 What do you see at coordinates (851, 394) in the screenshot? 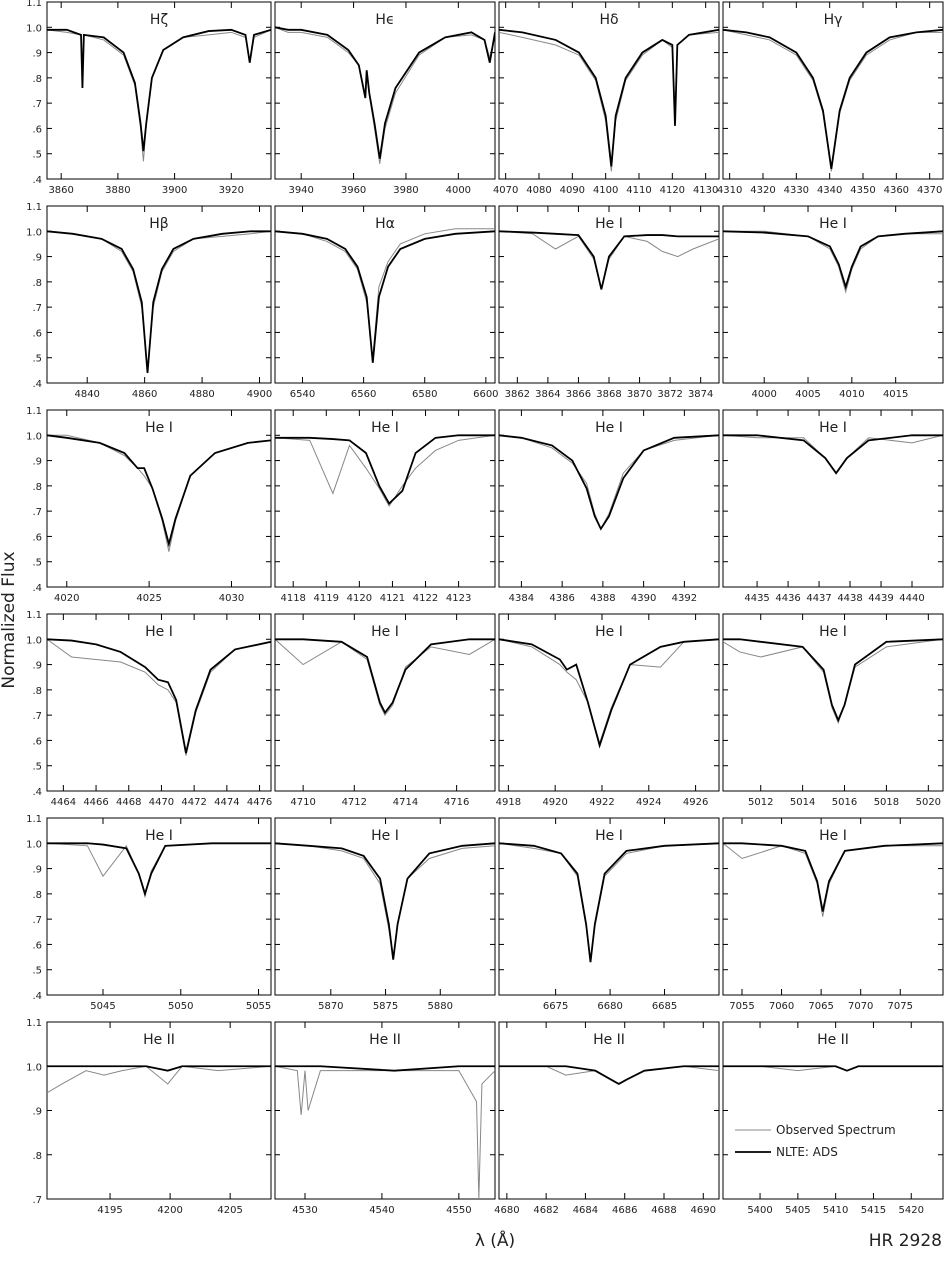
I see `x-tick-label: 4010` at bounding box center [851, 394].